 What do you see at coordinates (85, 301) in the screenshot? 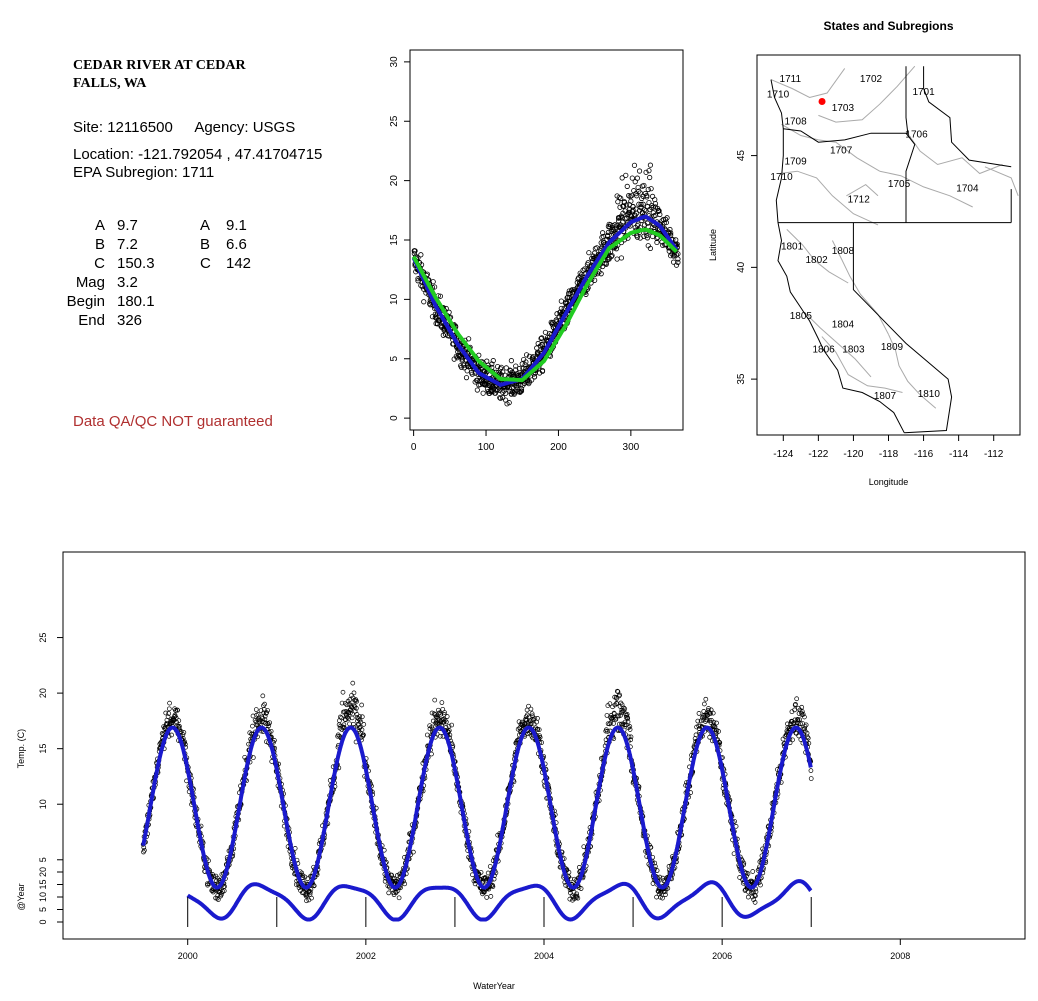
I see `param-label: Begin` at bounding box center [85, 301].